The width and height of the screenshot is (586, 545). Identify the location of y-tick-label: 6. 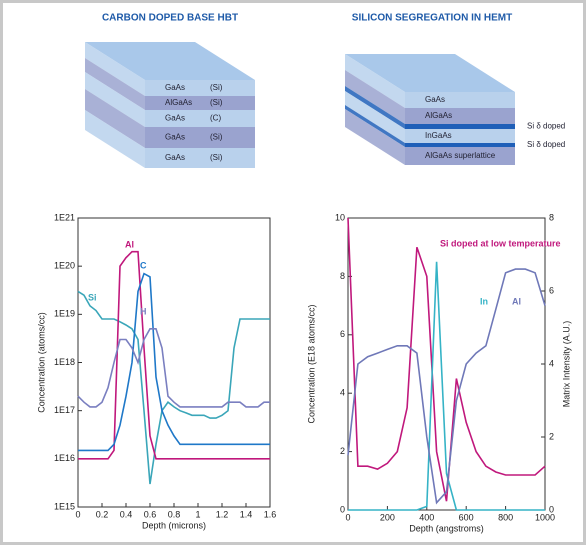
(342, 334).